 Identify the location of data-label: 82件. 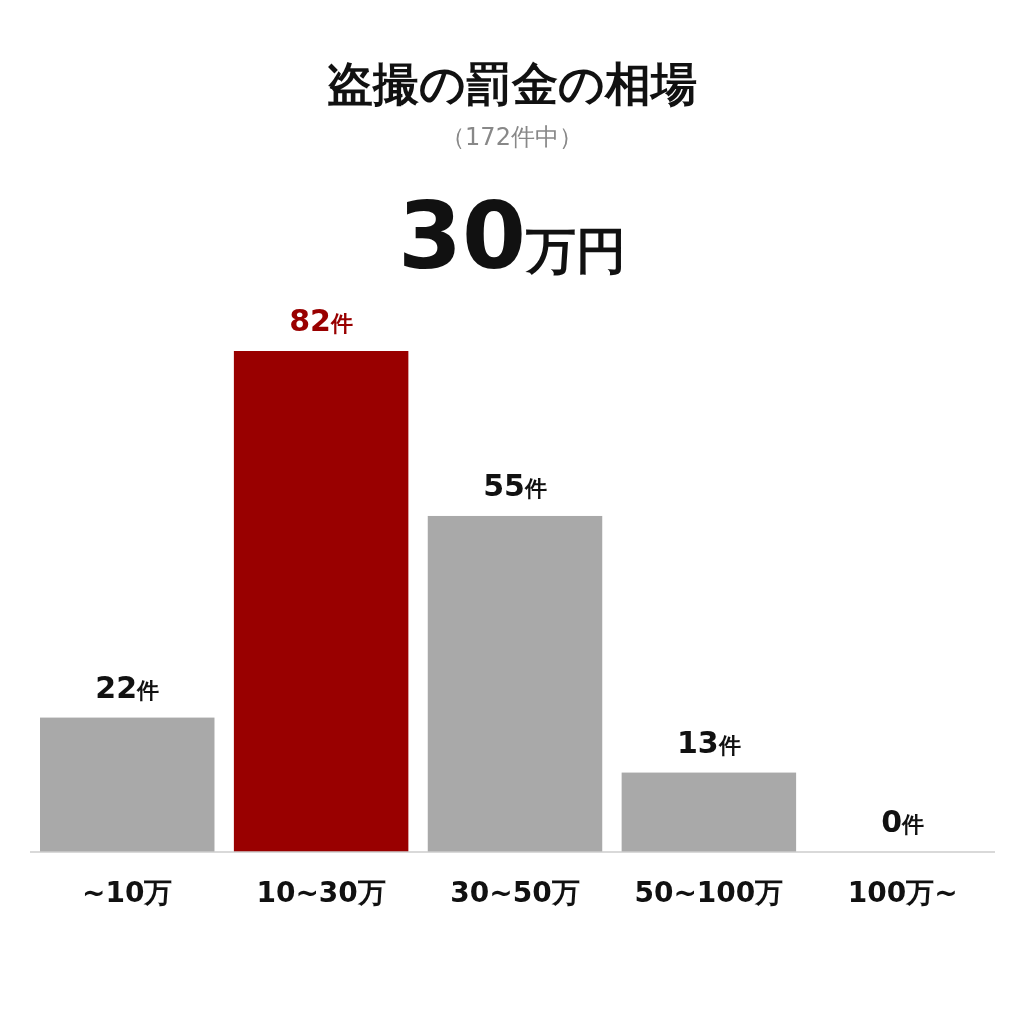
(321, 320).